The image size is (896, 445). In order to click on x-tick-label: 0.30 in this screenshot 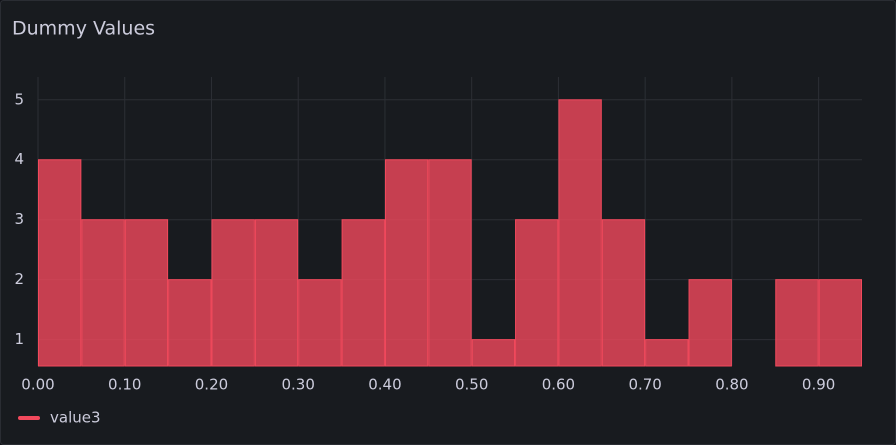, I will do `click(298, 385)`.